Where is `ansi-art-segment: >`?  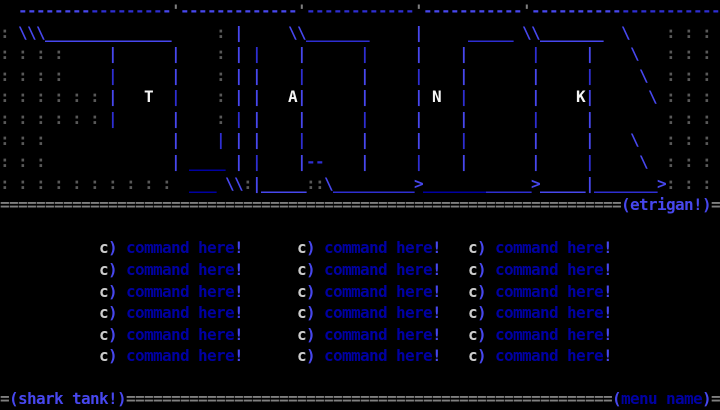
ansi-art-segment: > is located at coordinates (662, 183).